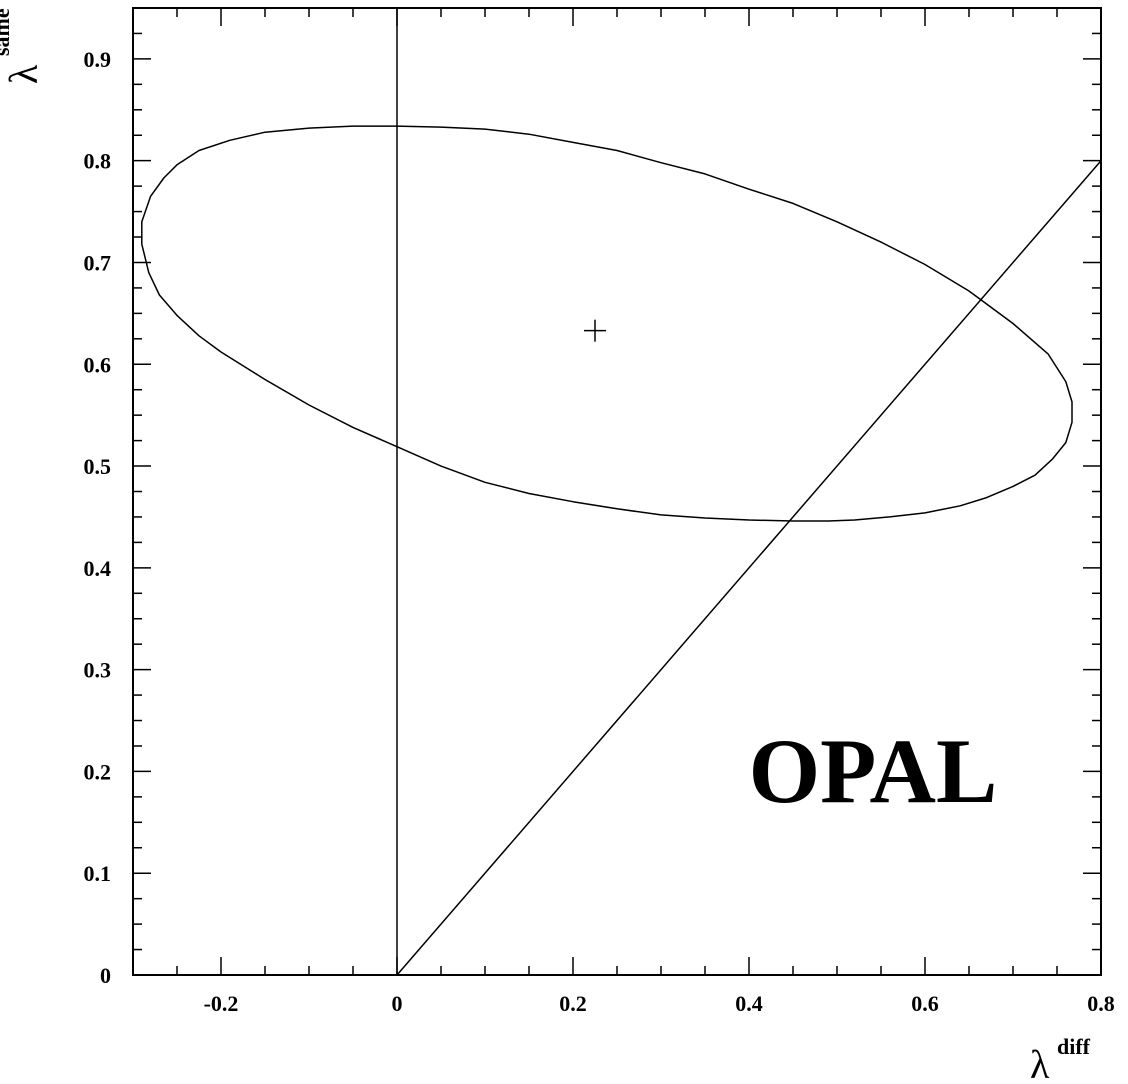 The width and height of the screenshot is (1128, 1084). I want to click on best-fit-marker, so click(595, 330).